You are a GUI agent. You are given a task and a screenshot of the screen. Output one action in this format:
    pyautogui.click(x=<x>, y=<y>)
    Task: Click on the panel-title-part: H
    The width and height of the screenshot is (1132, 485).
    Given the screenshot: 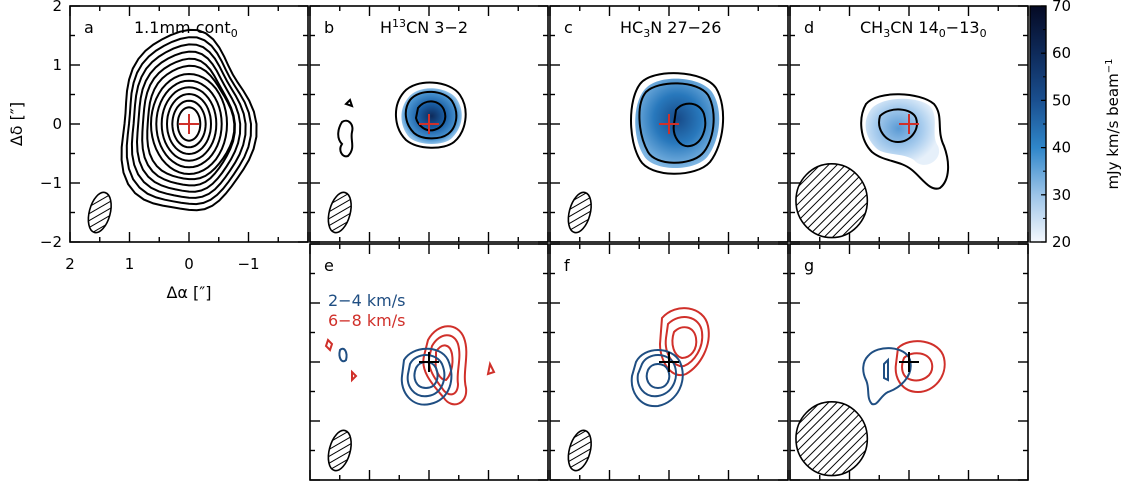 What is the action you would take?
    pyautogui.click(x=386, y=27)
    